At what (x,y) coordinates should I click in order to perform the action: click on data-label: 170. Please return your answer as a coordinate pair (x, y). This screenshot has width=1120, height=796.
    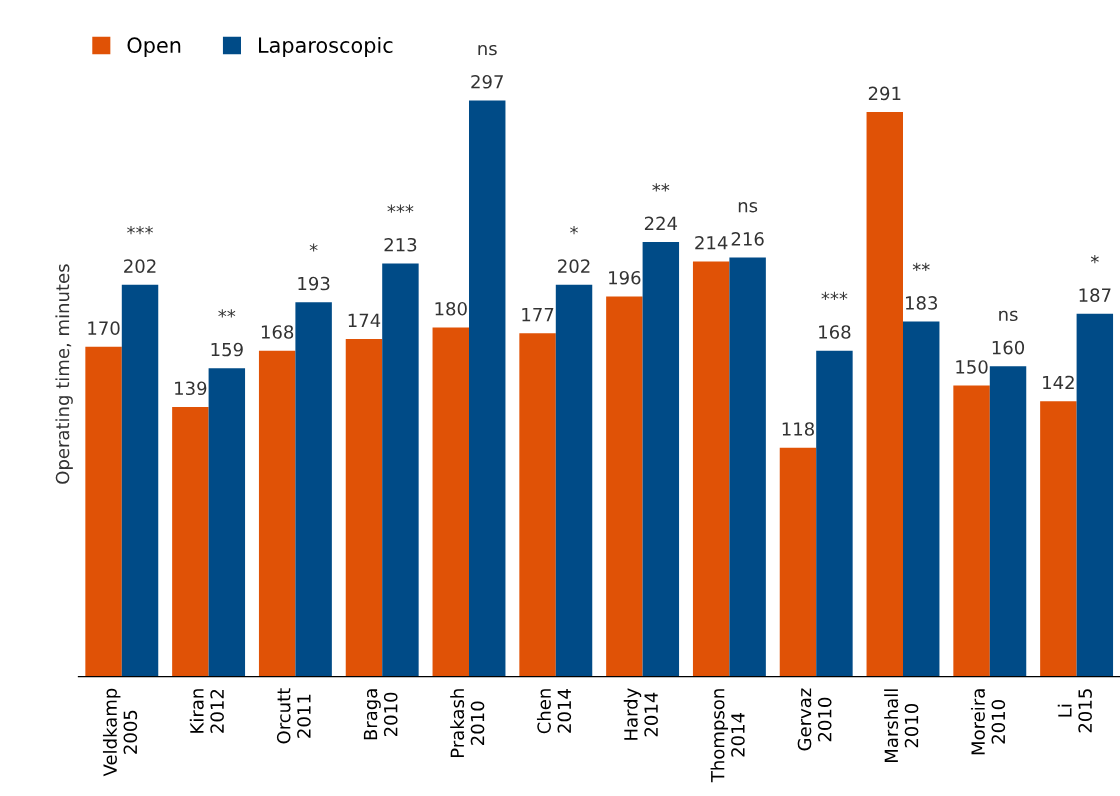
    Looking at the image, I should click on (104, 328).